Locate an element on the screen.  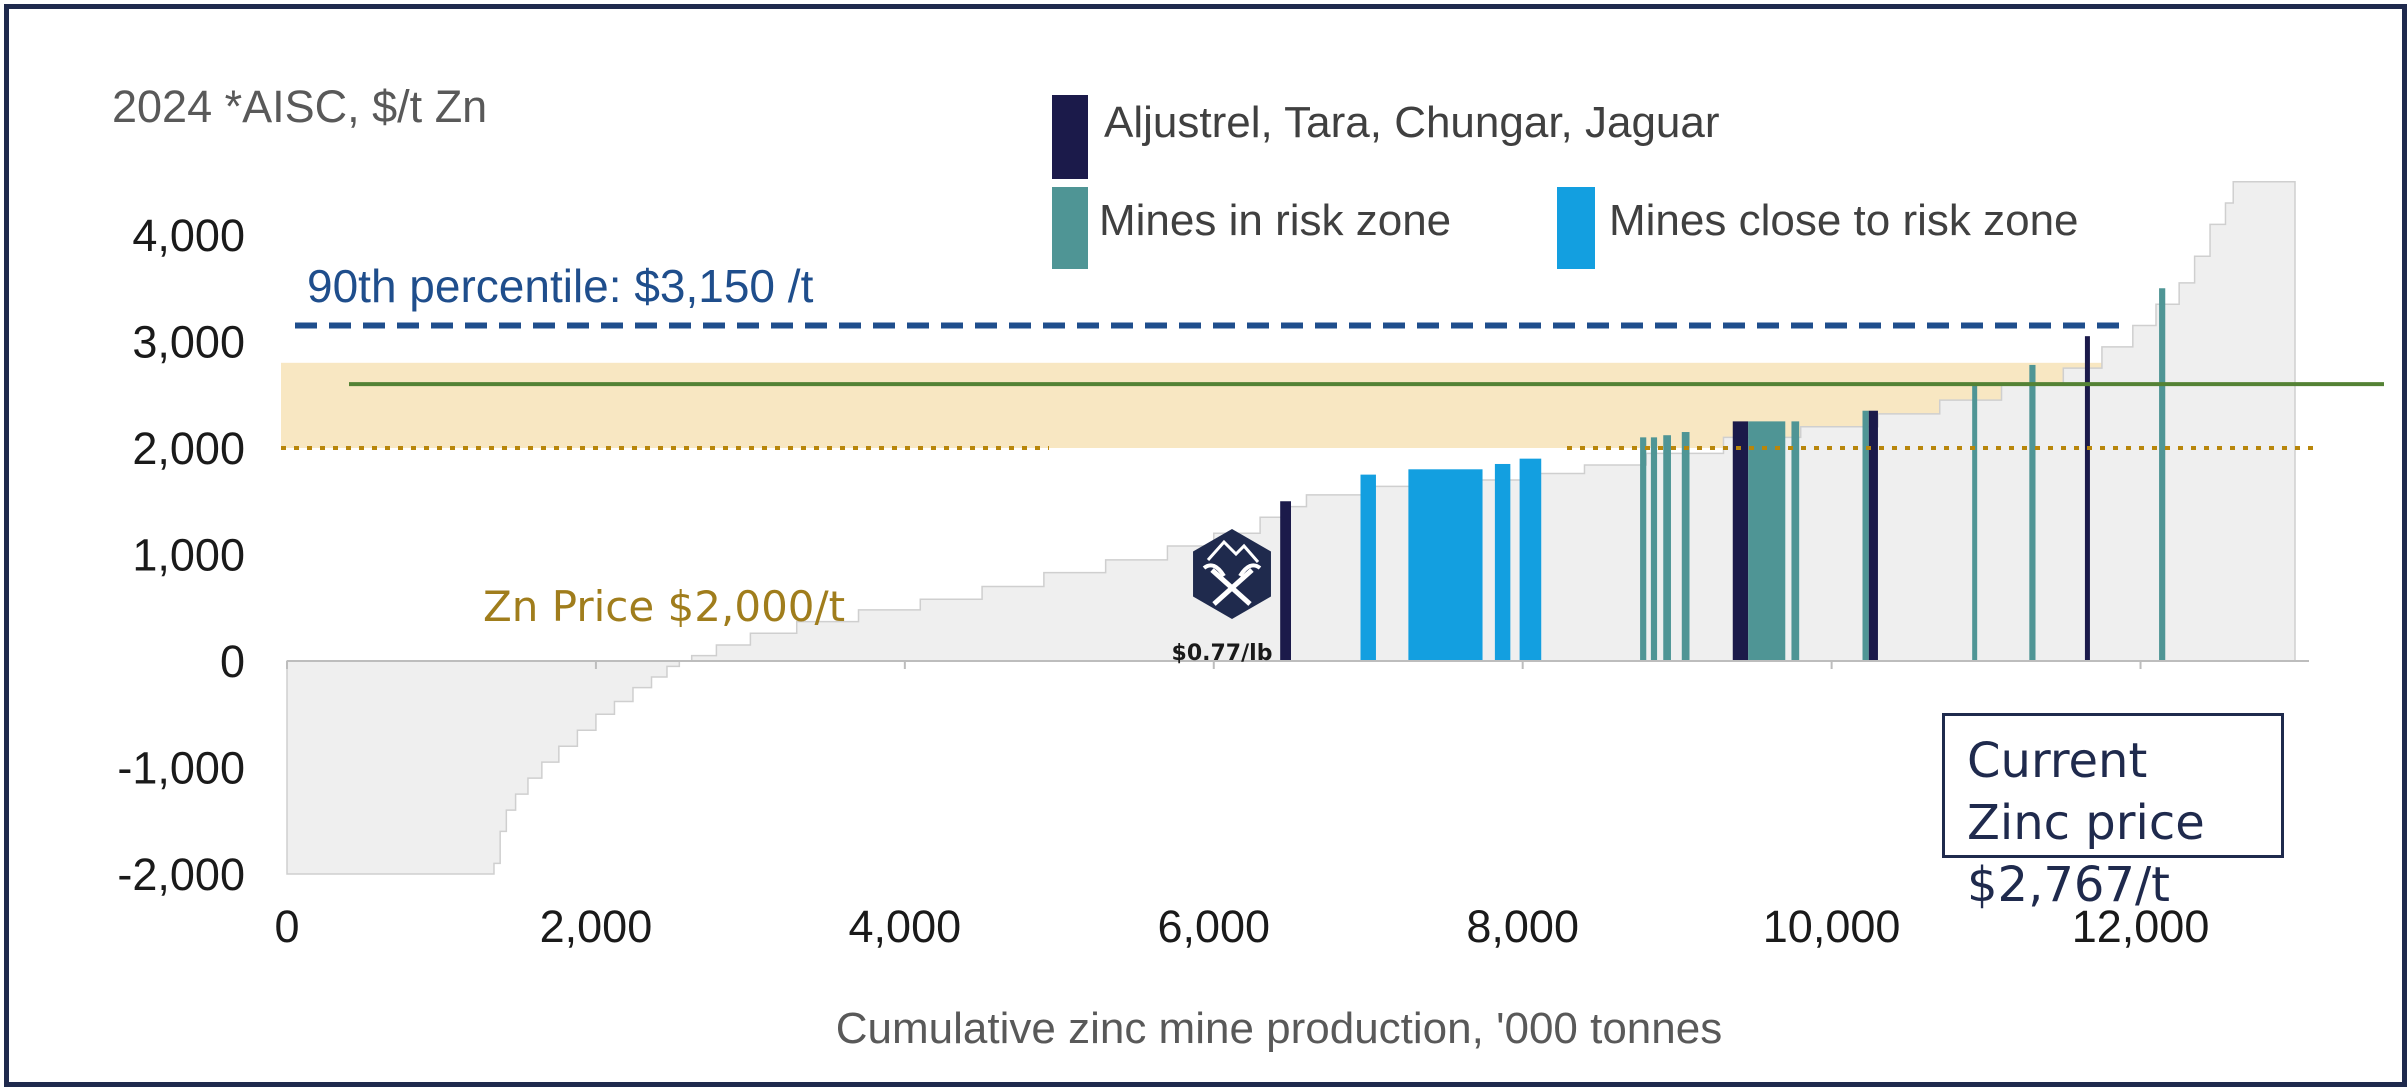
price-per-lb-annotation: $0.77/lb is located at coordinates (1222, 653).